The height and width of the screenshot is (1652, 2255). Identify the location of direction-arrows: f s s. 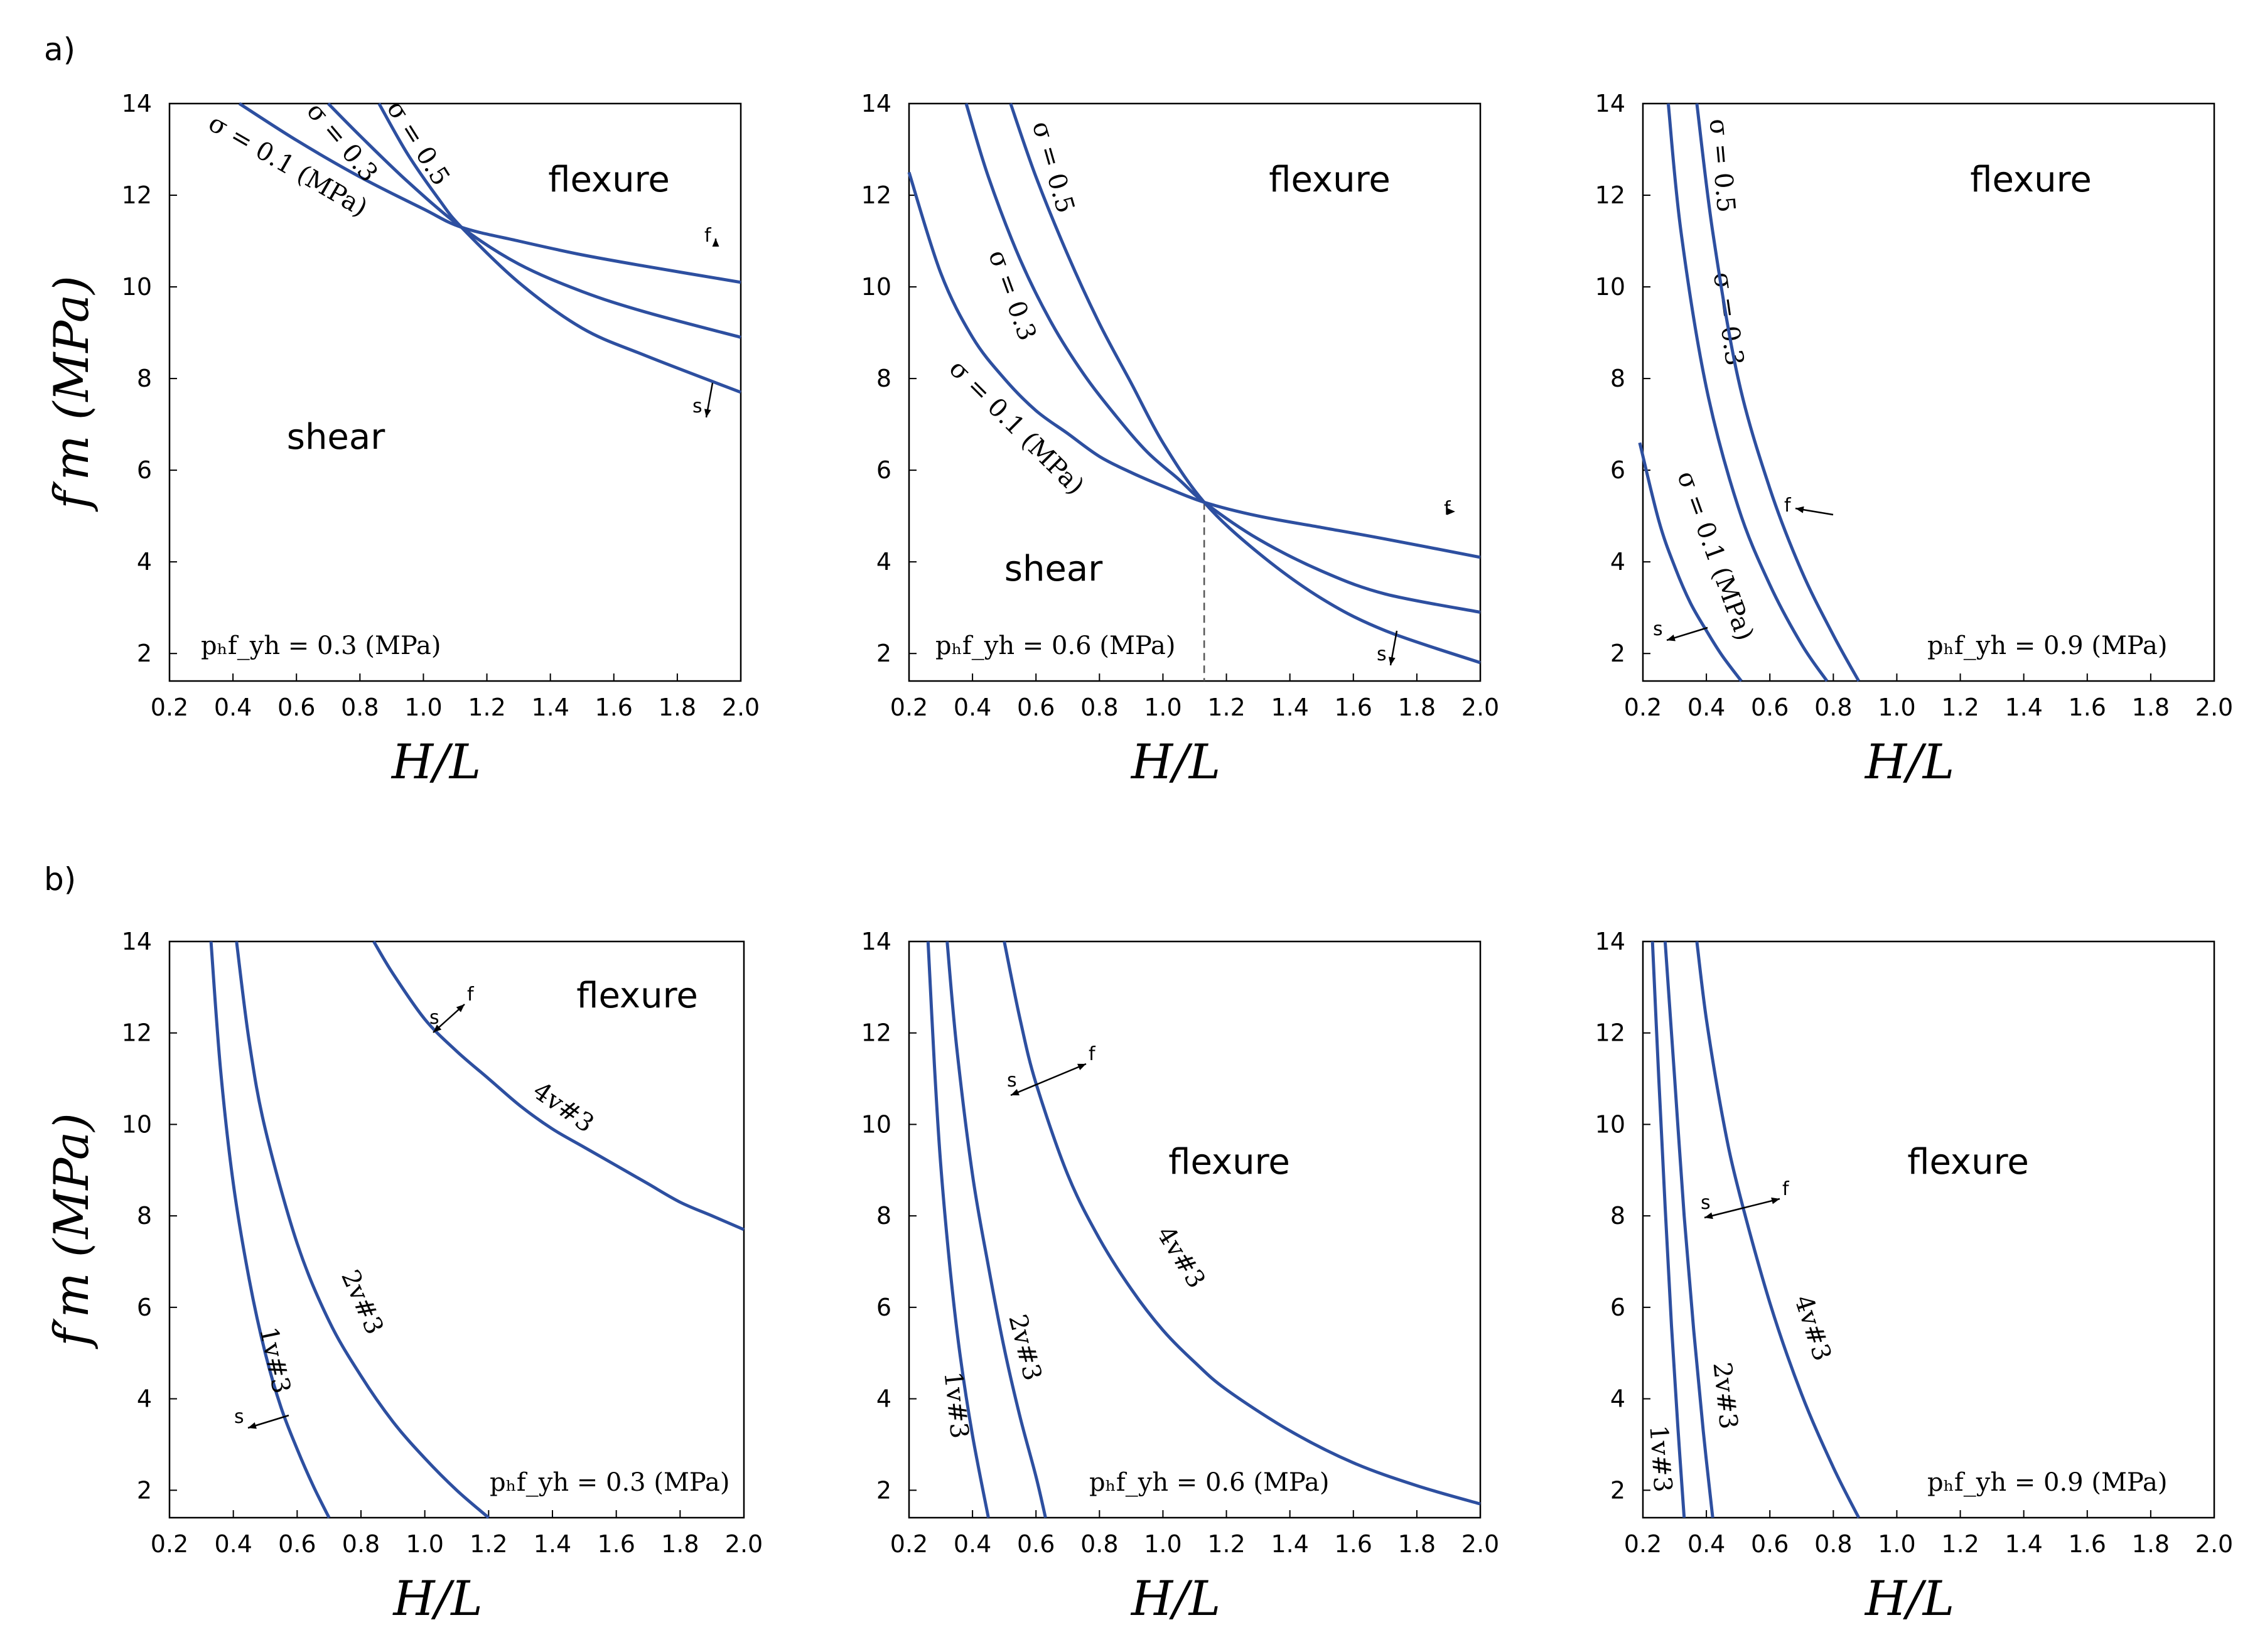
(354, 1206).